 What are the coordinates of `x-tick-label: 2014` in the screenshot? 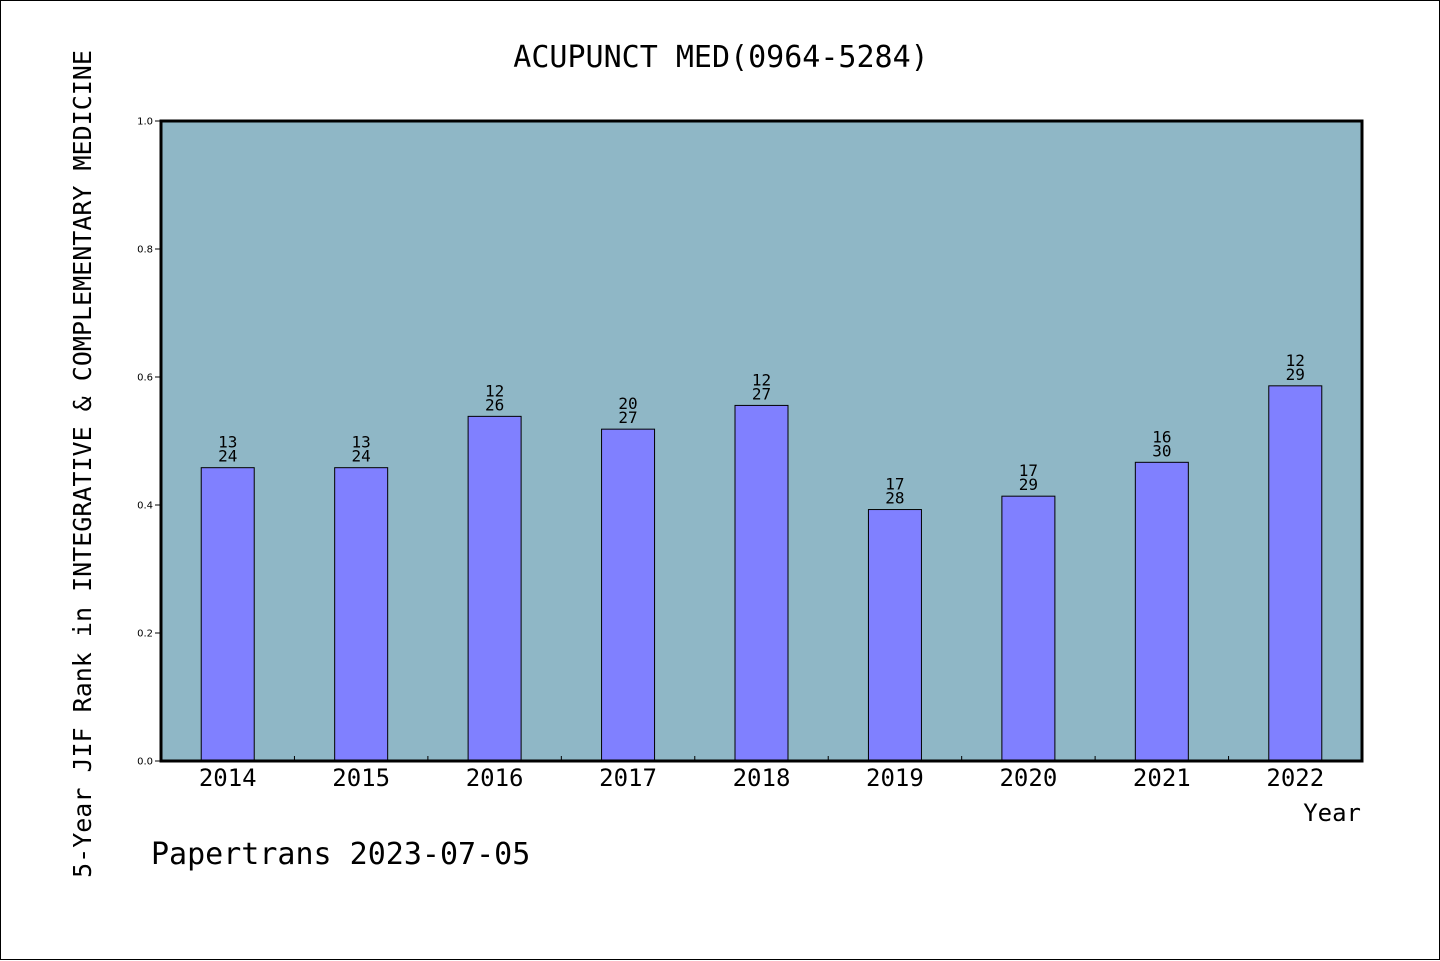 It's located at (228, 778).